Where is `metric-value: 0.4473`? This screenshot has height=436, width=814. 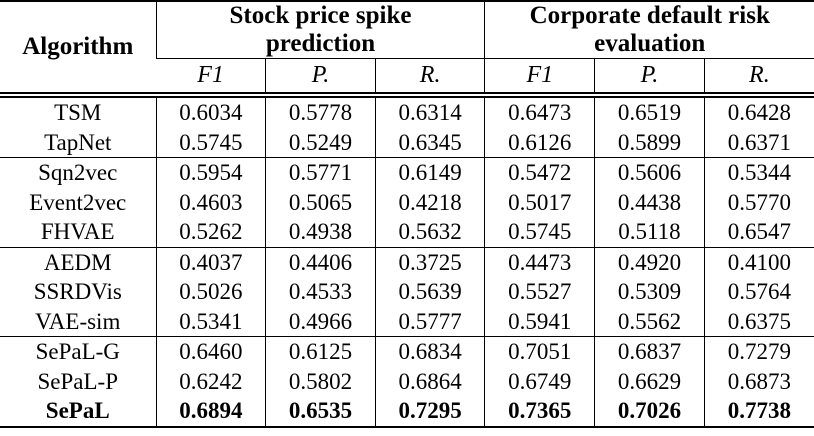 metric-value: 0.4473 is located at coordinates (539, 261).